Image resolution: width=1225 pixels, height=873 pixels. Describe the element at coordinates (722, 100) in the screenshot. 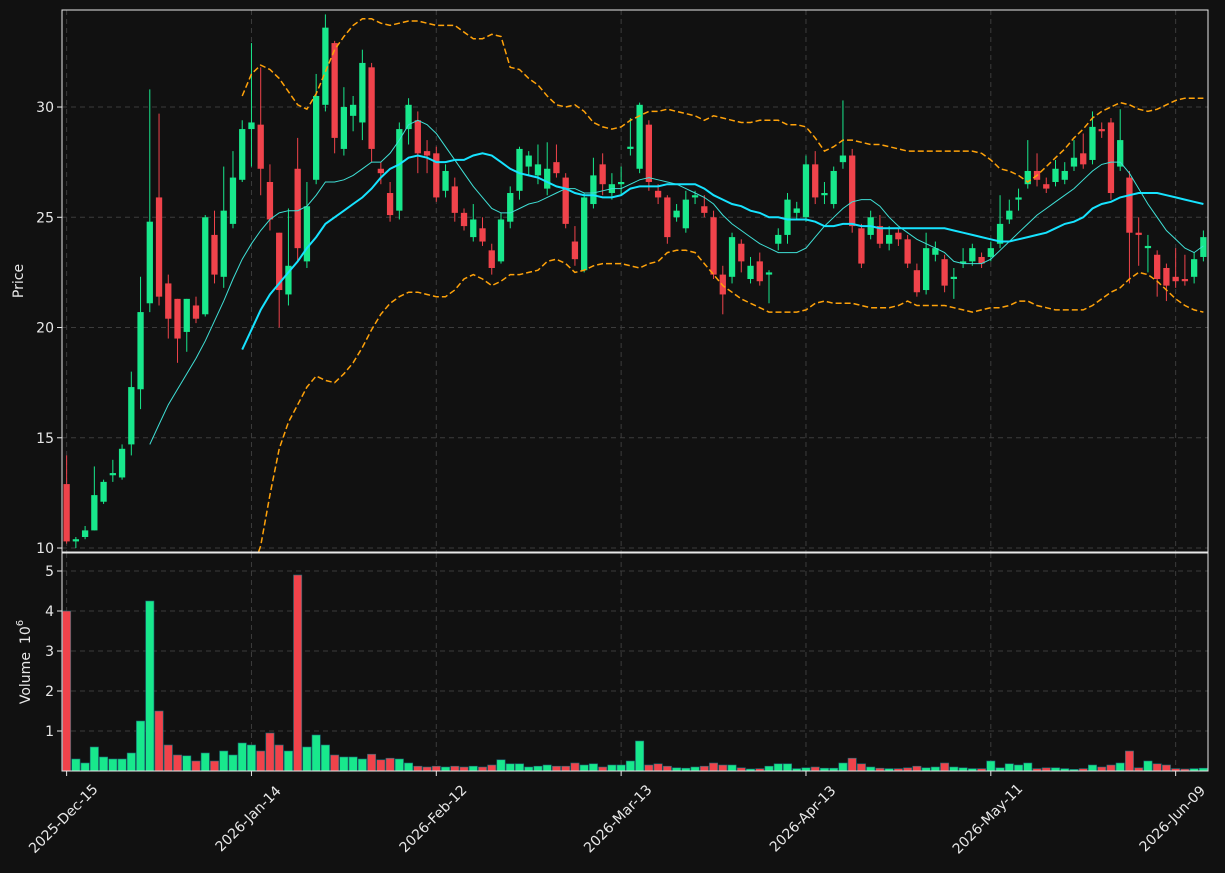

I see `overlay-line` at that location.